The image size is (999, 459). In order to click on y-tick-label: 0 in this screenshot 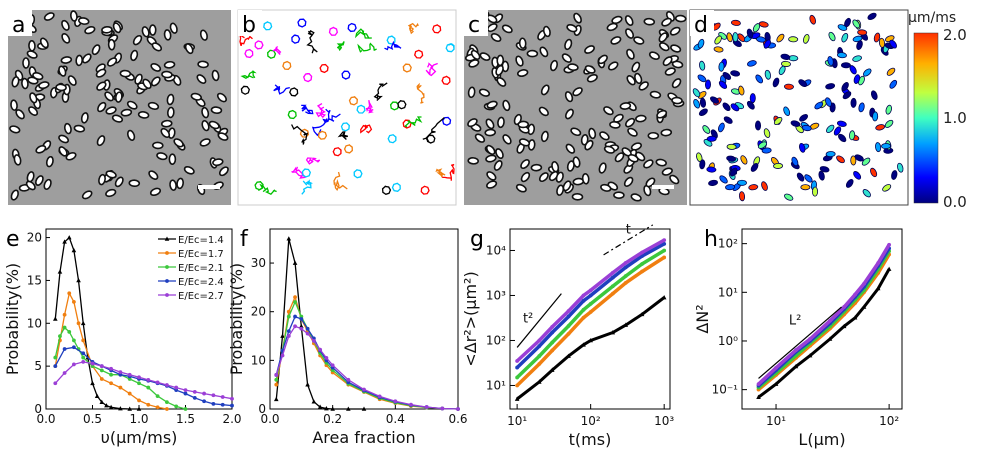, I will do `click(262, 409)`.